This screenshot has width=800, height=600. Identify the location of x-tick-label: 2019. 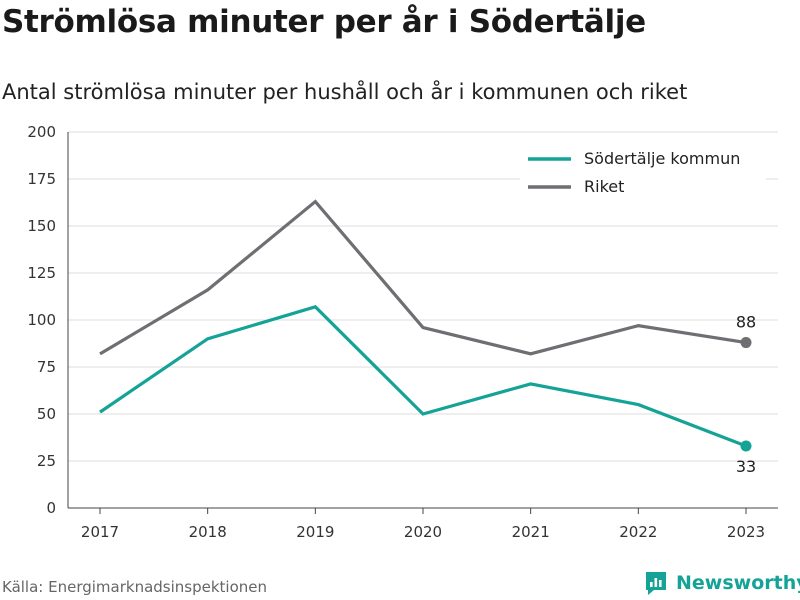
(315, 532).